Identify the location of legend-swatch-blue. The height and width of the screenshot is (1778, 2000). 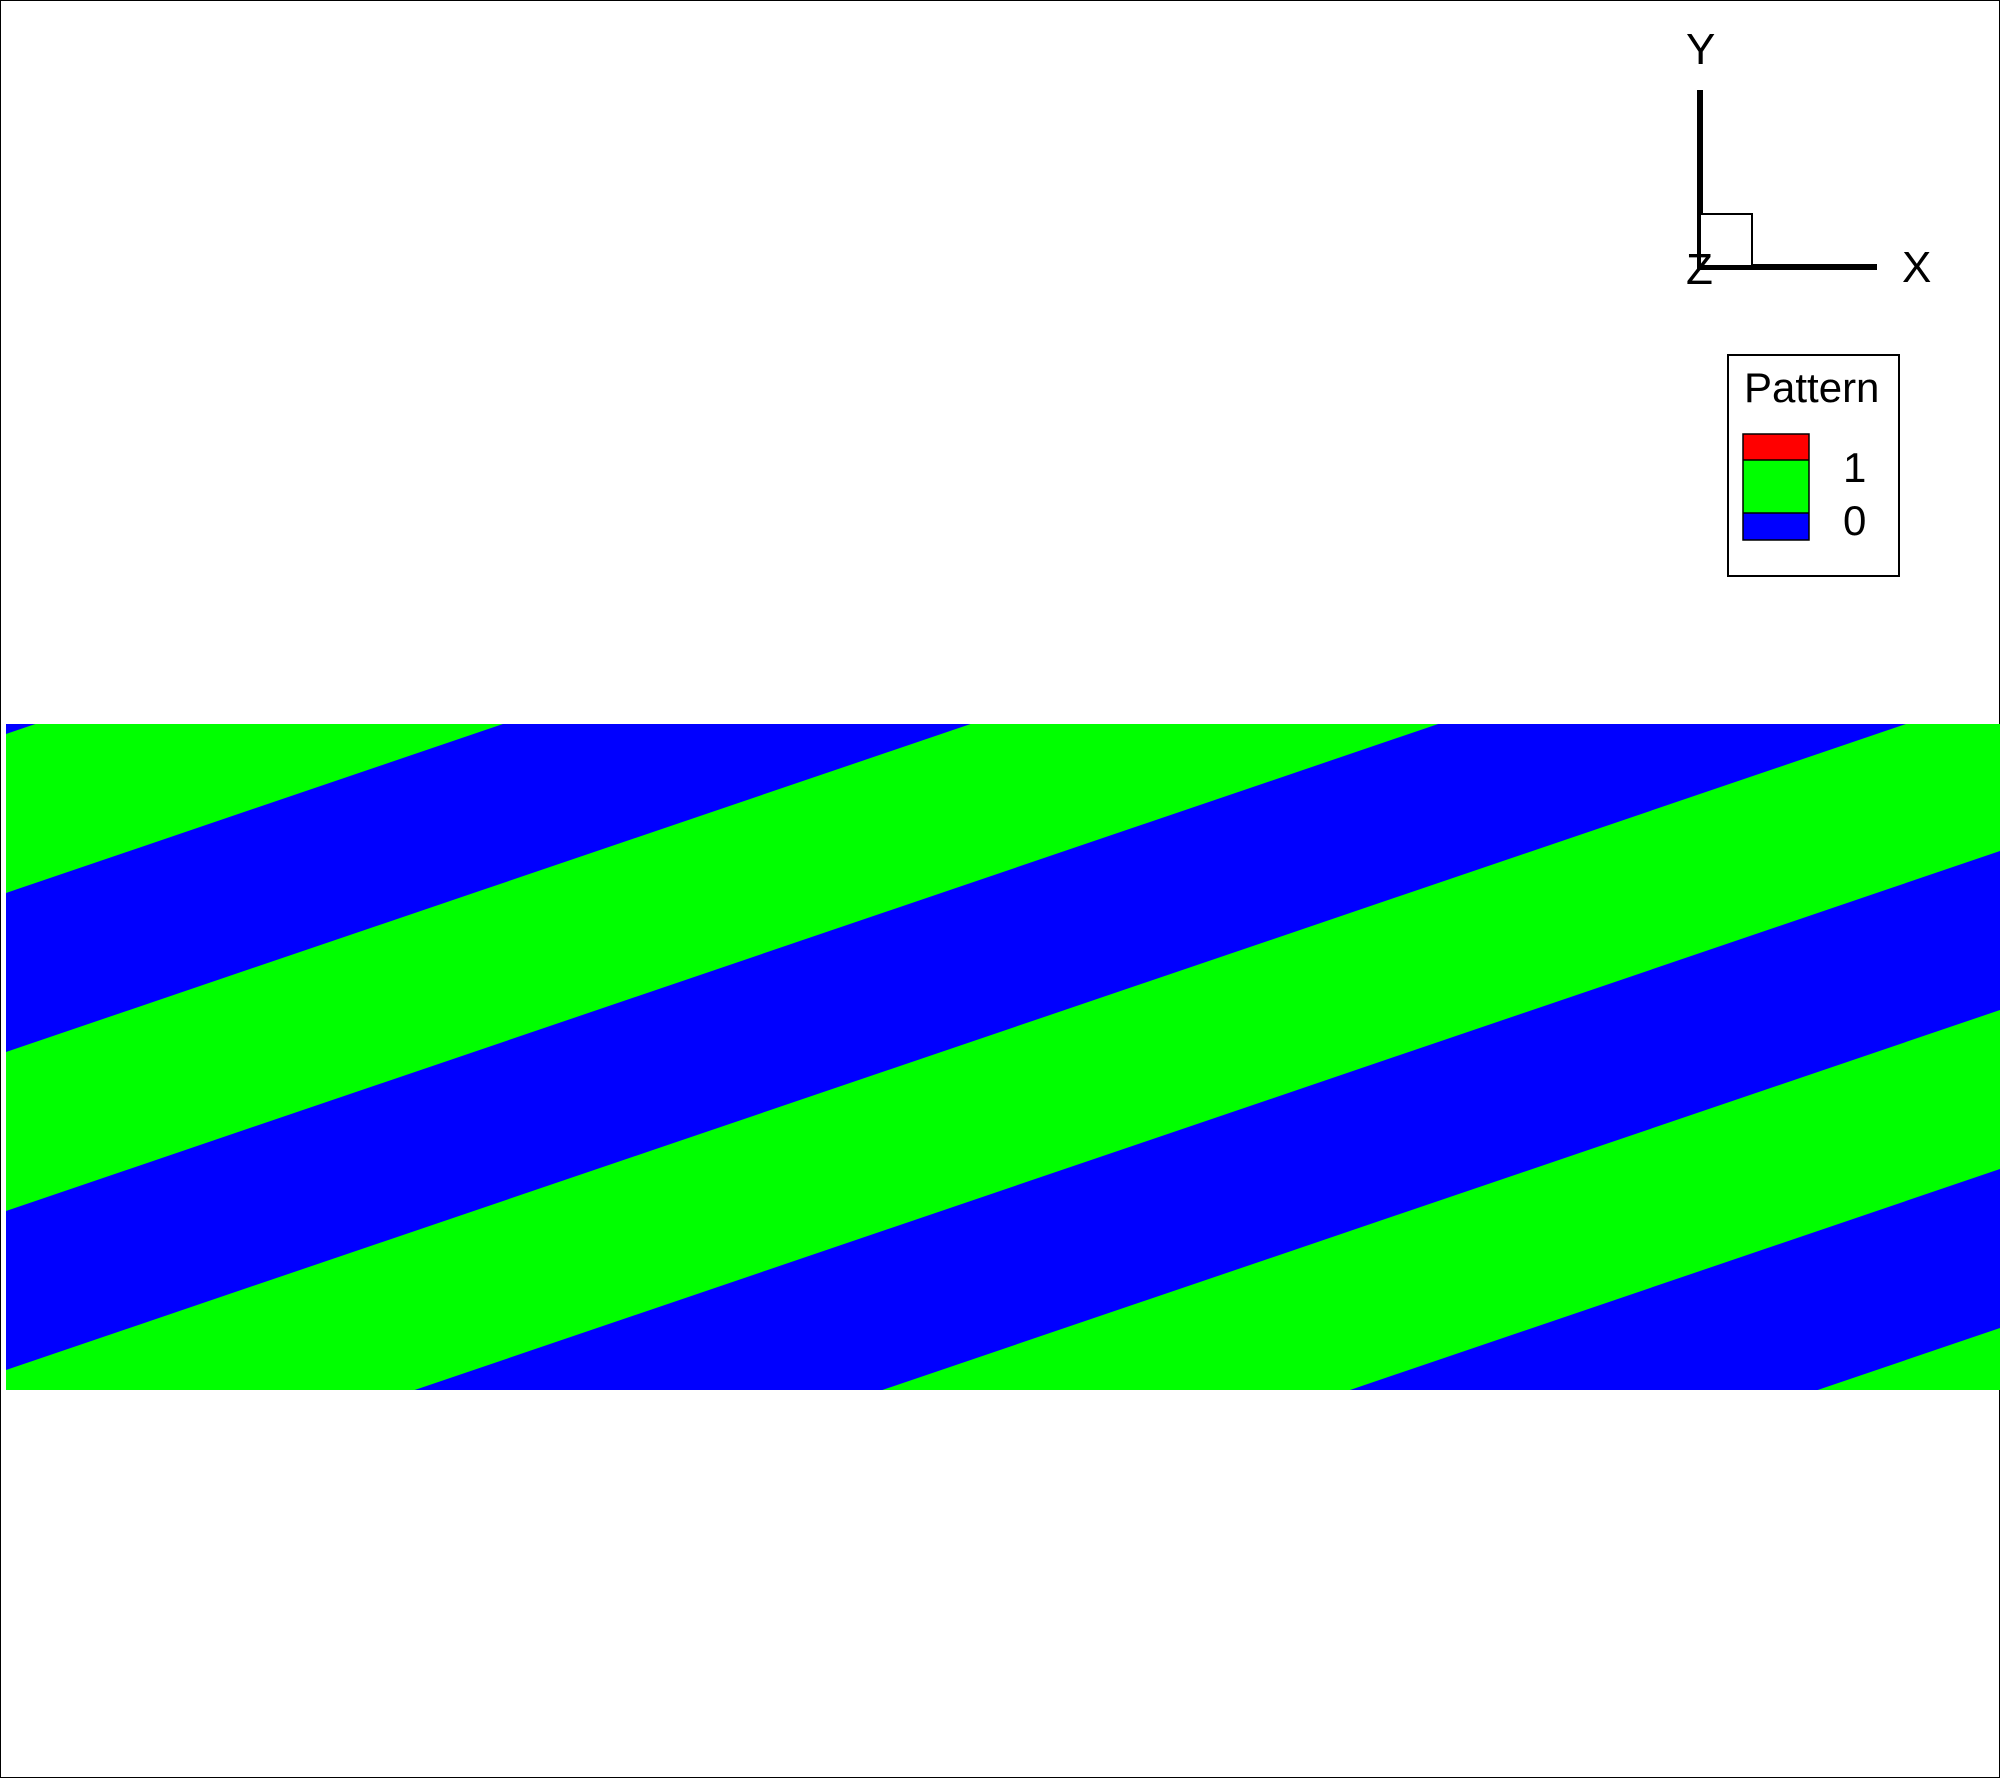
(1776, 526).